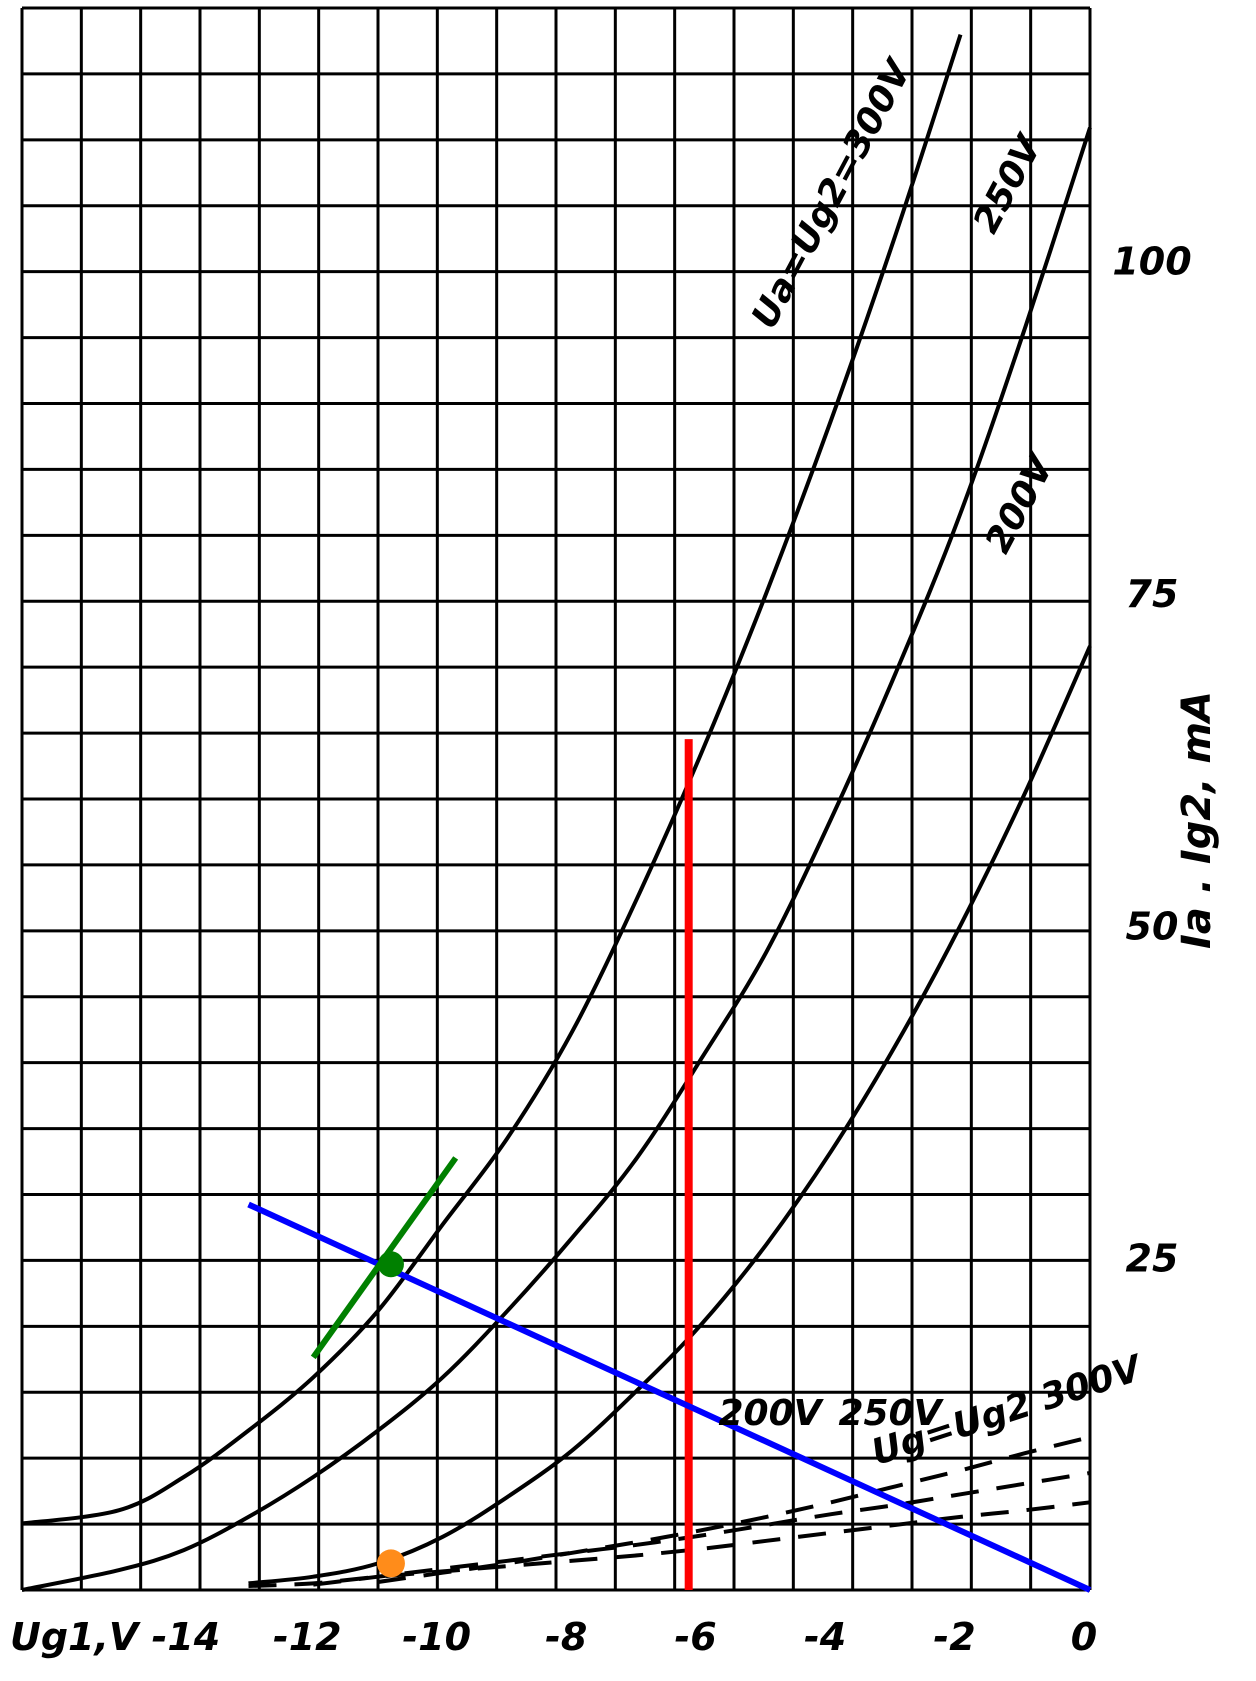 The image size is (1256, 1681). Describe the element at coordinates (436, 1637) in the screenshot. I see `x-tick-label: -10` at that location.